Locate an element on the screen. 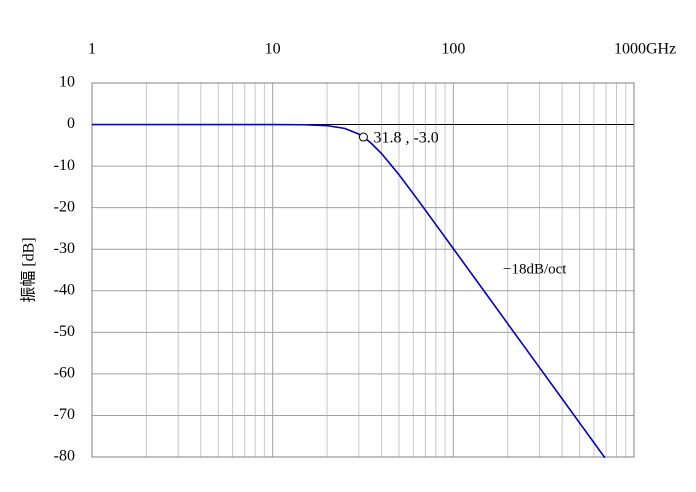  y-tick-label: -10 is located at coordinates (64, 165).